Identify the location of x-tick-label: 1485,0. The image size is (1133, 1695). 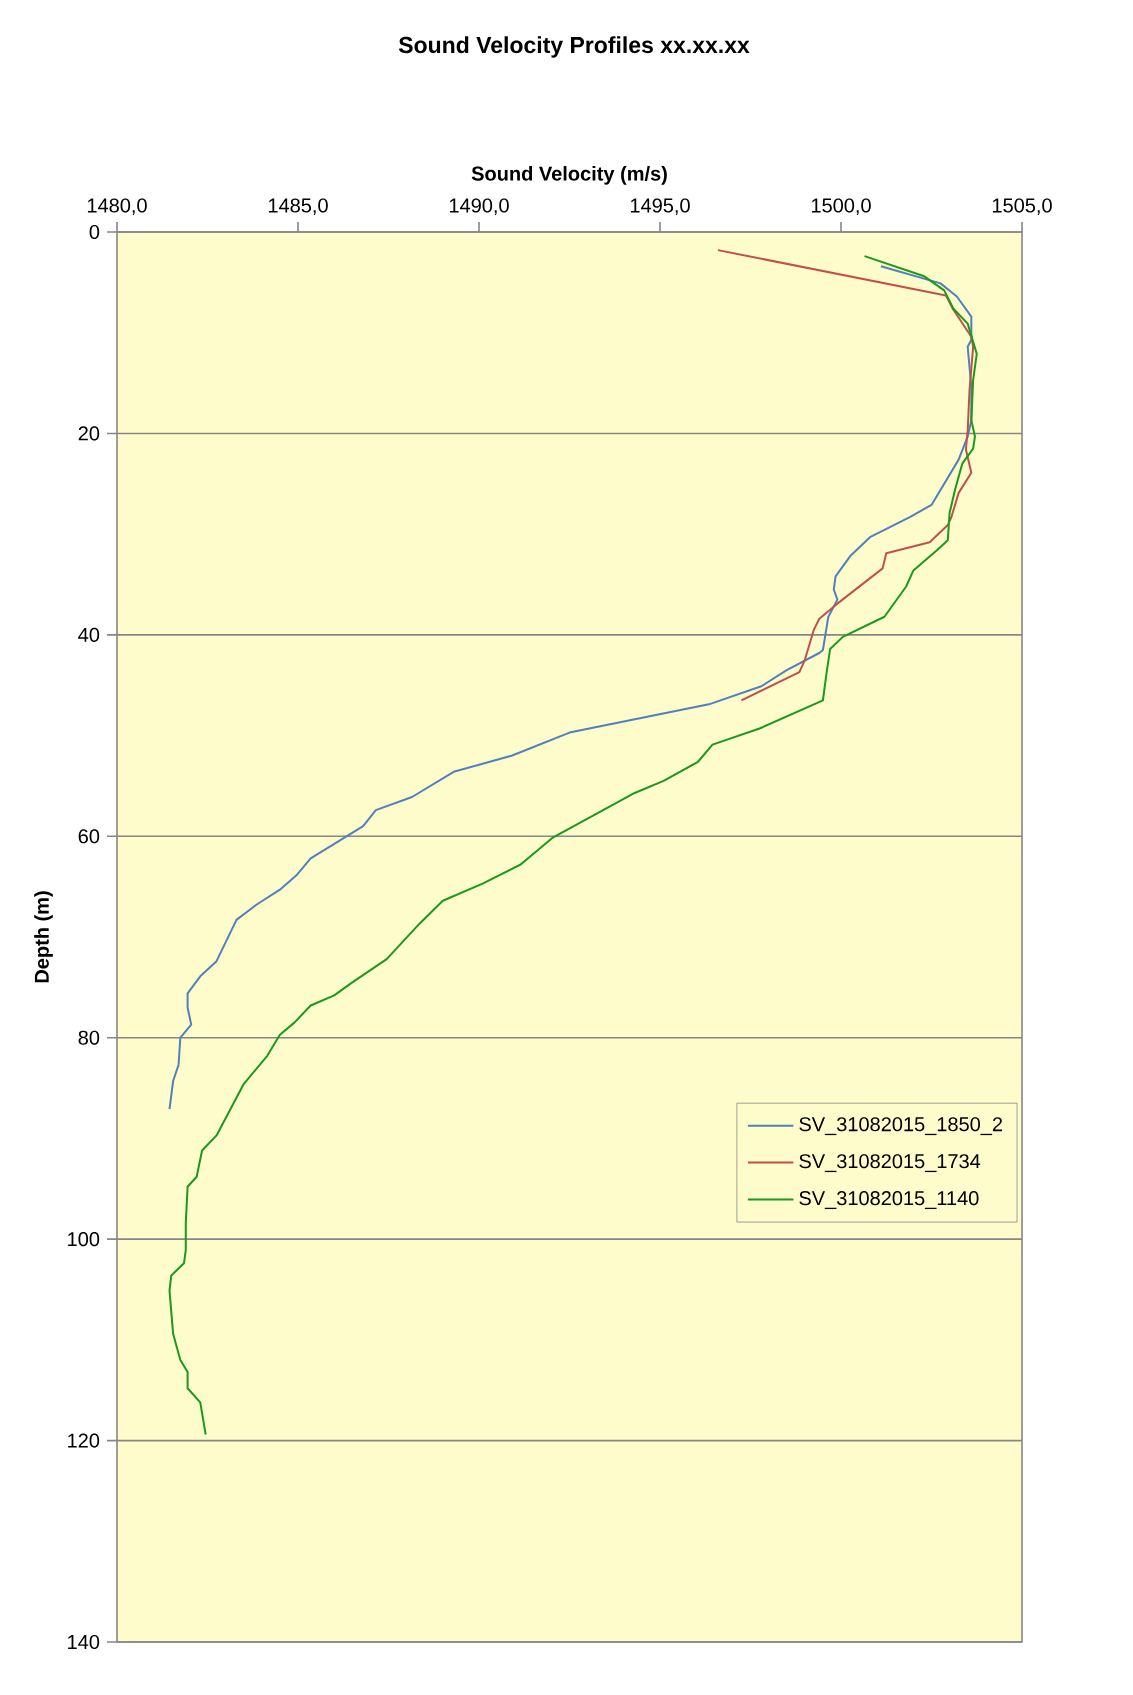
(298, 206).